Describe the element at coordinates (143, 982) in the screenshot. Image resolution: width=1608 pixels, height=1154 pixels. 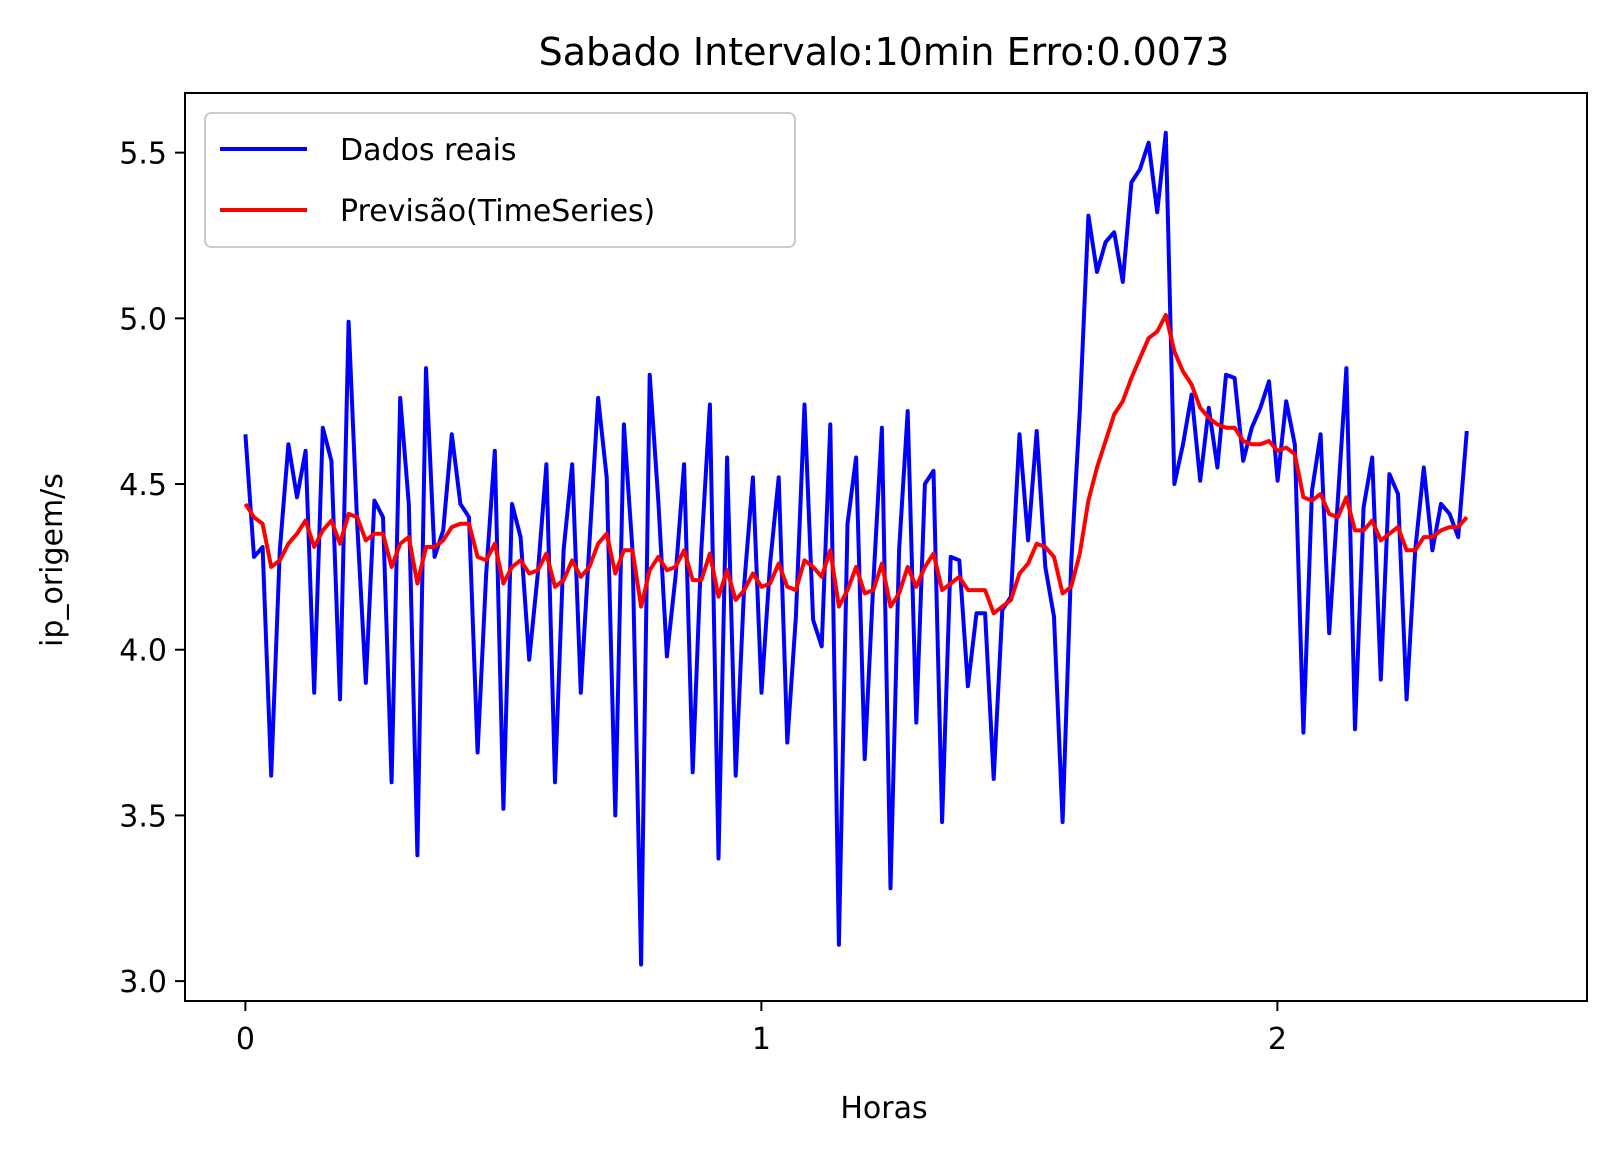
I see `y-tick-label: 3.0` at that location.